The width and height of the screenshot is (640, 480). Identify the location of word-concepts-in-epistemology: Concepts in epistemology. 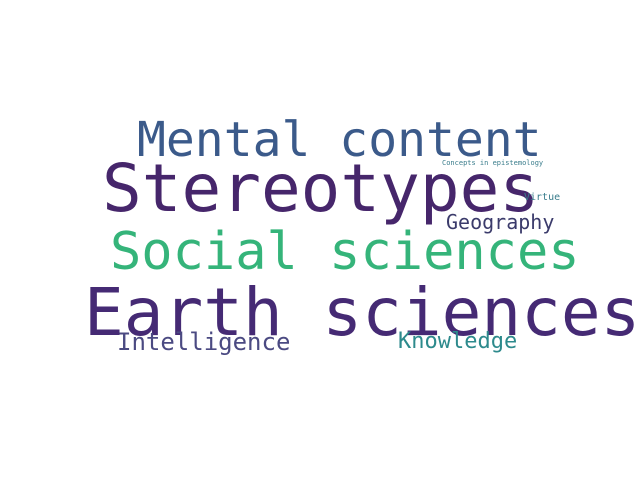
(493, 163).